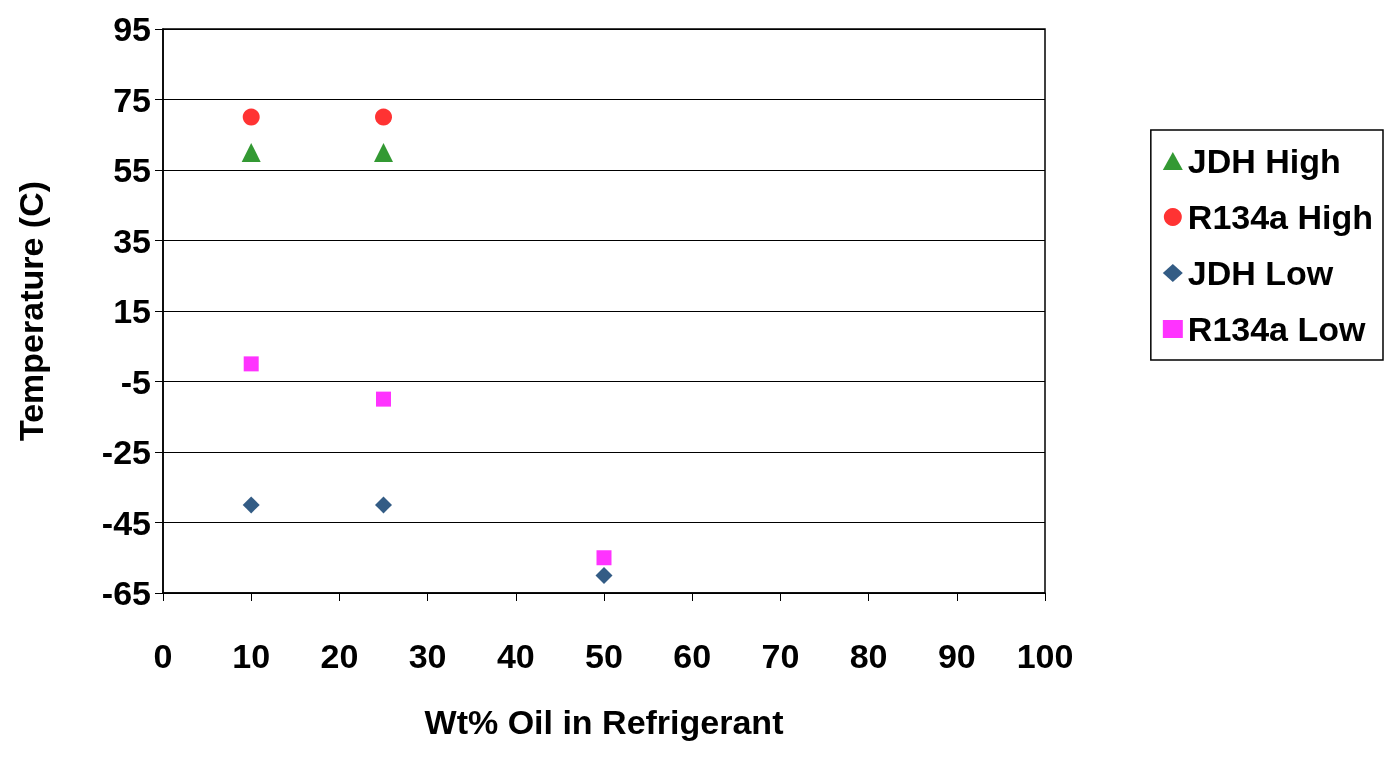 The height and width of the screenshot is (761, 1385). I want to click on x-tick-label: 20, so click(339, 656).